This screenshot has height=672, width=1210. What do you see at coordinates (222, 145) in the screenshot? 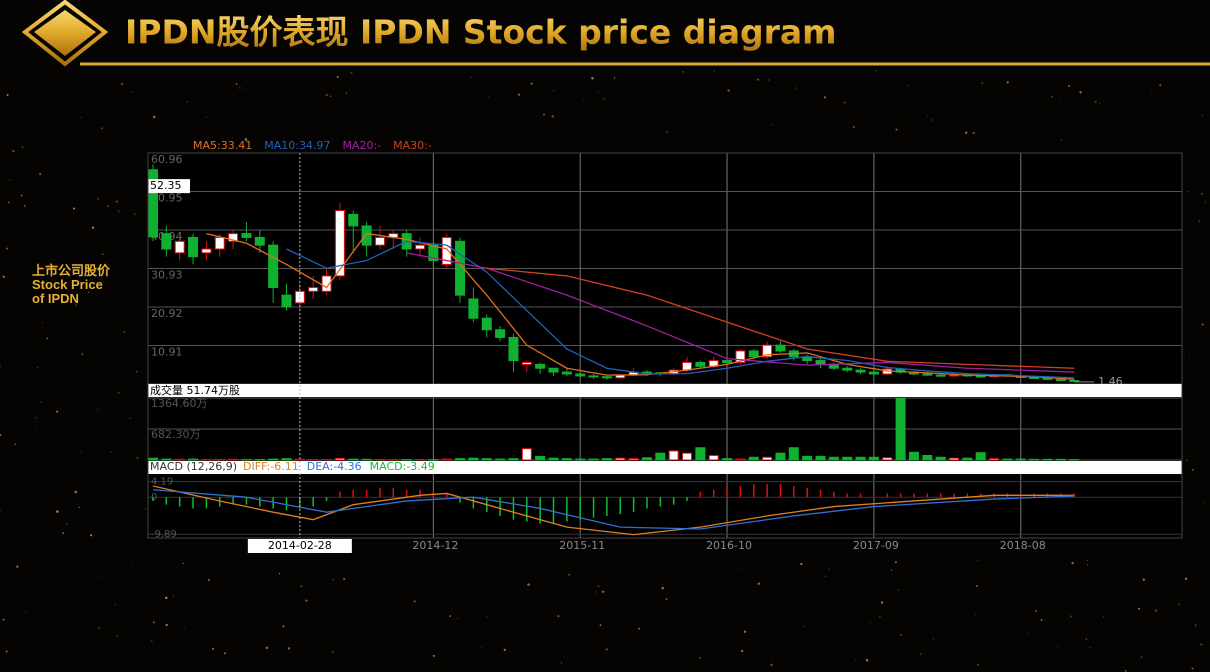
I see `legend-entry: MA5:33.41` at bounding box center [222, 145].